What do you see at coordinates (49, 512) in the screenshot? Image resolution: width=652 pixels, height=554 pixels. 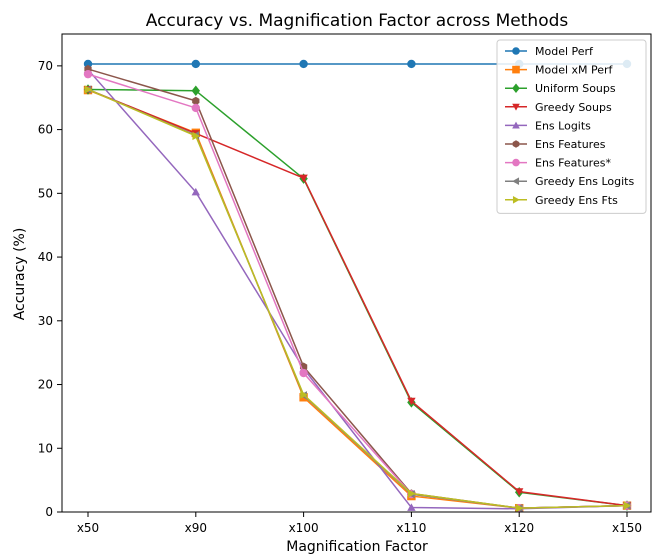 I see `y-tick-label: 0` at bounding box center [49, 512].